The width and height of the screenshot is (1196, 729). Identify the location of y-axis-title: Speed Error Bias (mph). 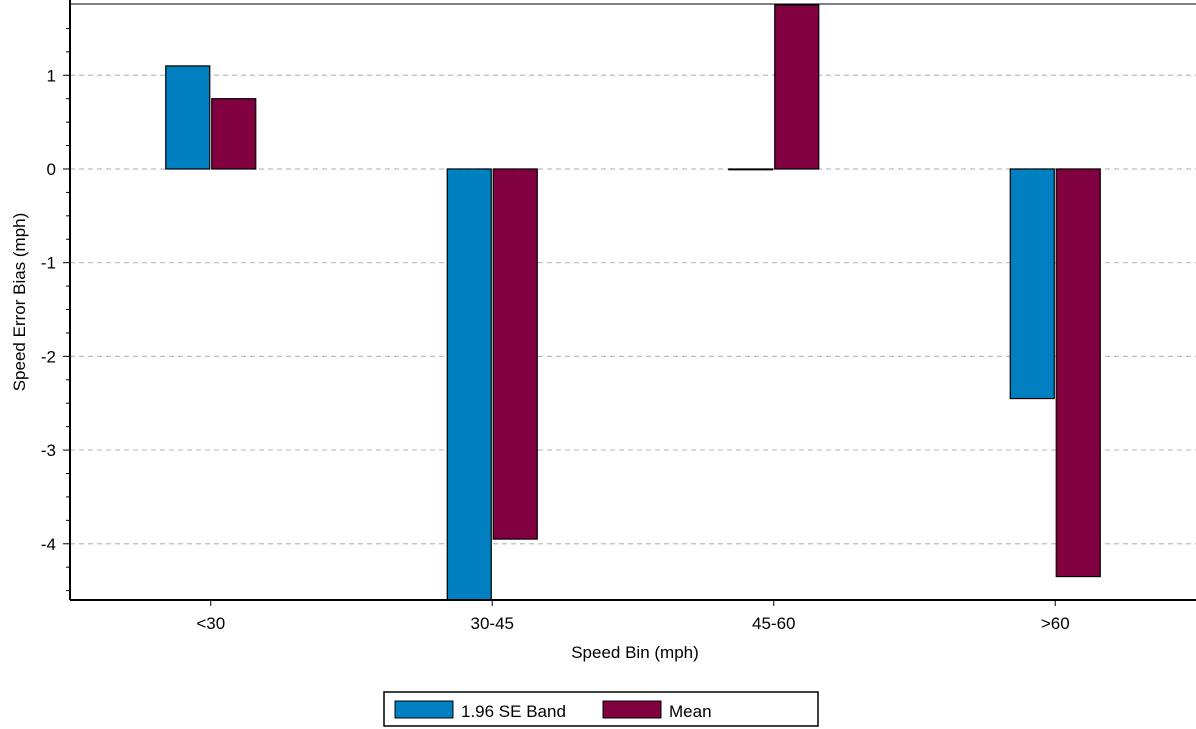
(19, 302).